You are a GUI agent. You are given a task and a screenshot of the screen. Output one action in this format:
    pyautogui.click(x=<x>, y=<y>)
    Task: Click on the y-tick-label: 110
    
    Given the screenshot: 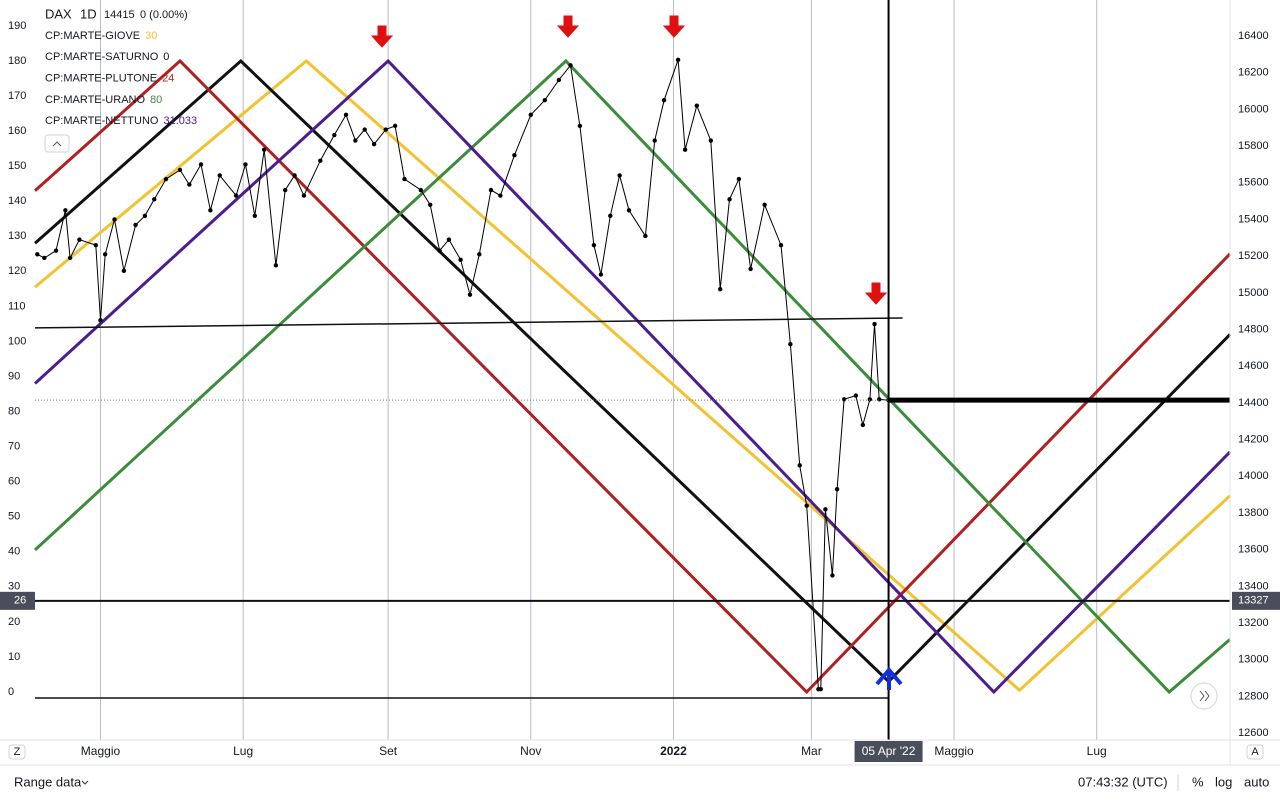 What is the action you would take?
    pyautogui.click(x=17, y=306)
    